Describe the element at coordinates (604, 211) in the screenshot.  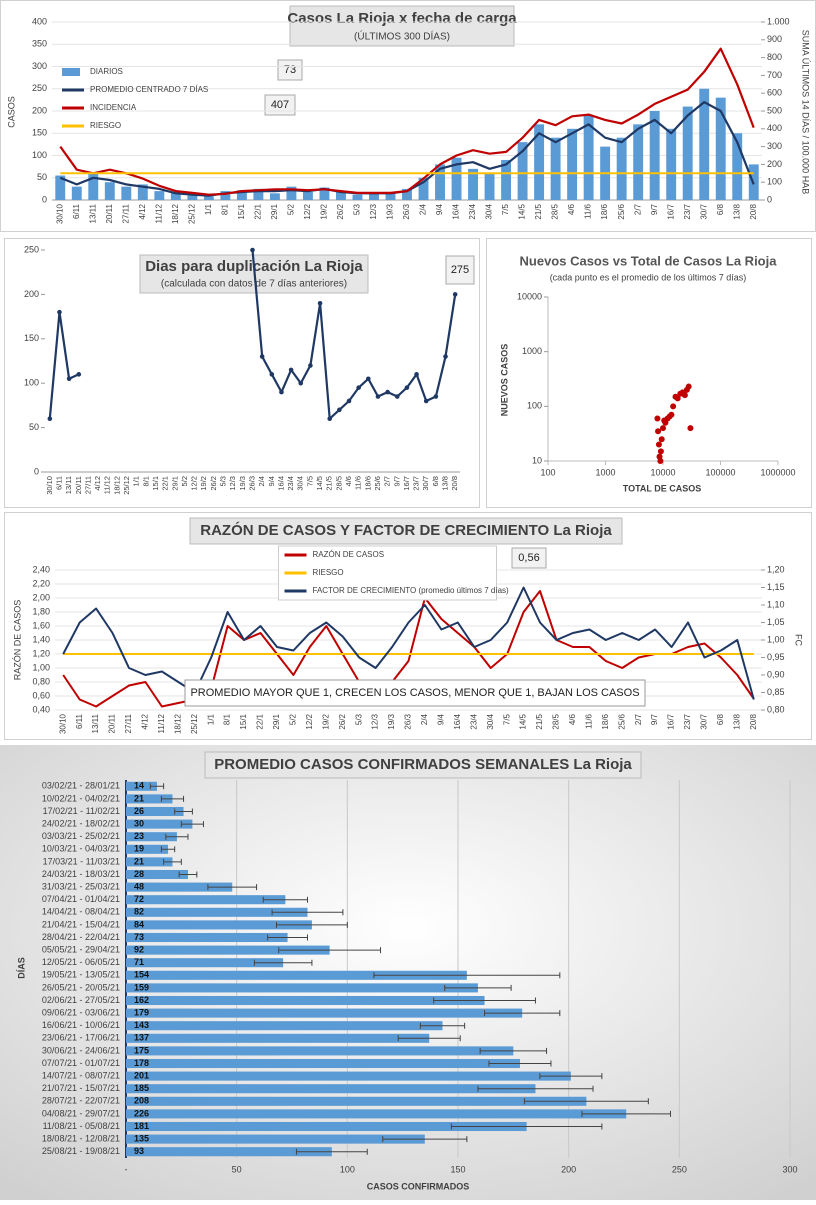
I see `x-tick-label: 18/6` at that location.